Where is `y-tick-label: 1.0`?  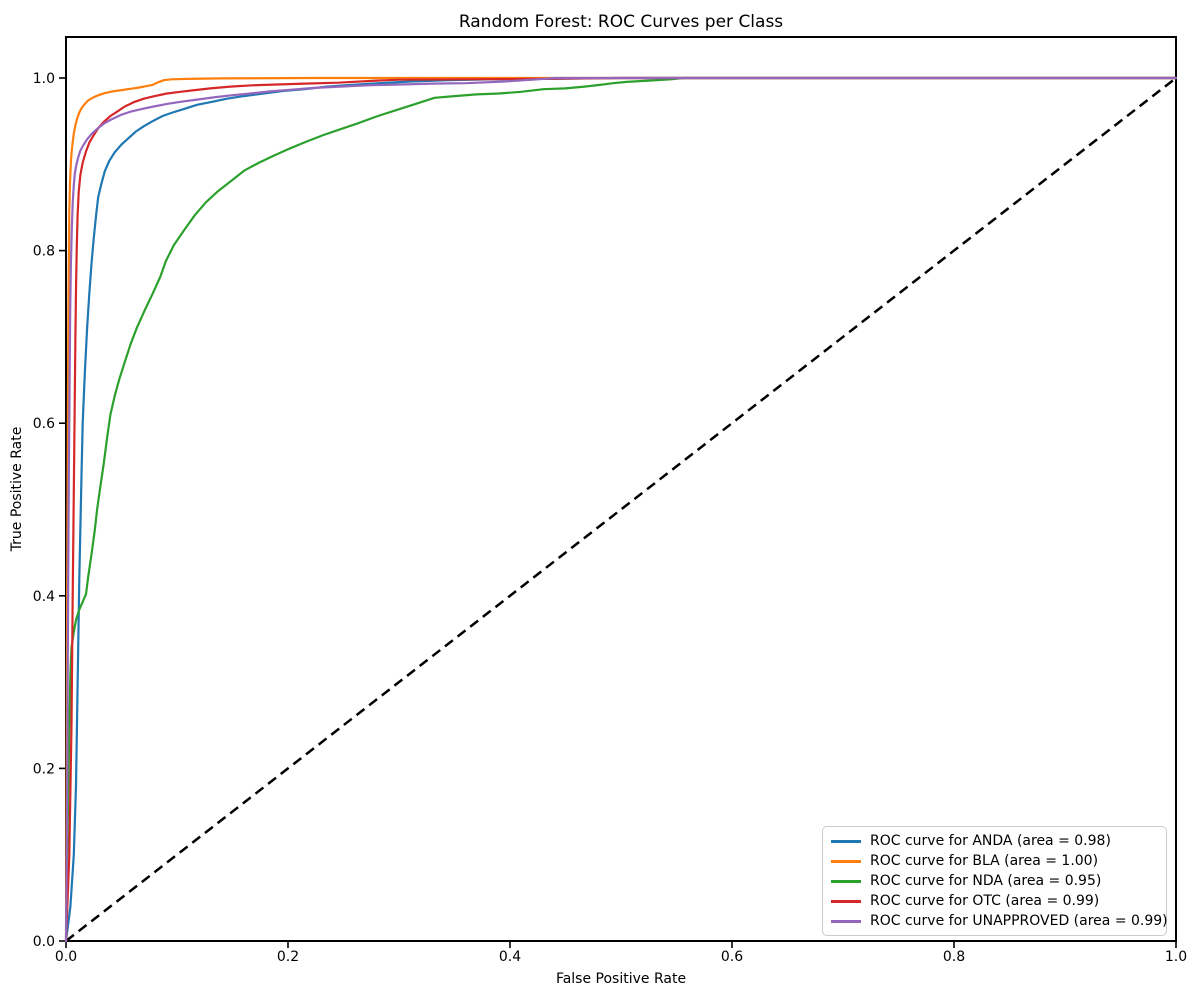 y-tick-label: 1.0 is located at coordinates (44, 79).